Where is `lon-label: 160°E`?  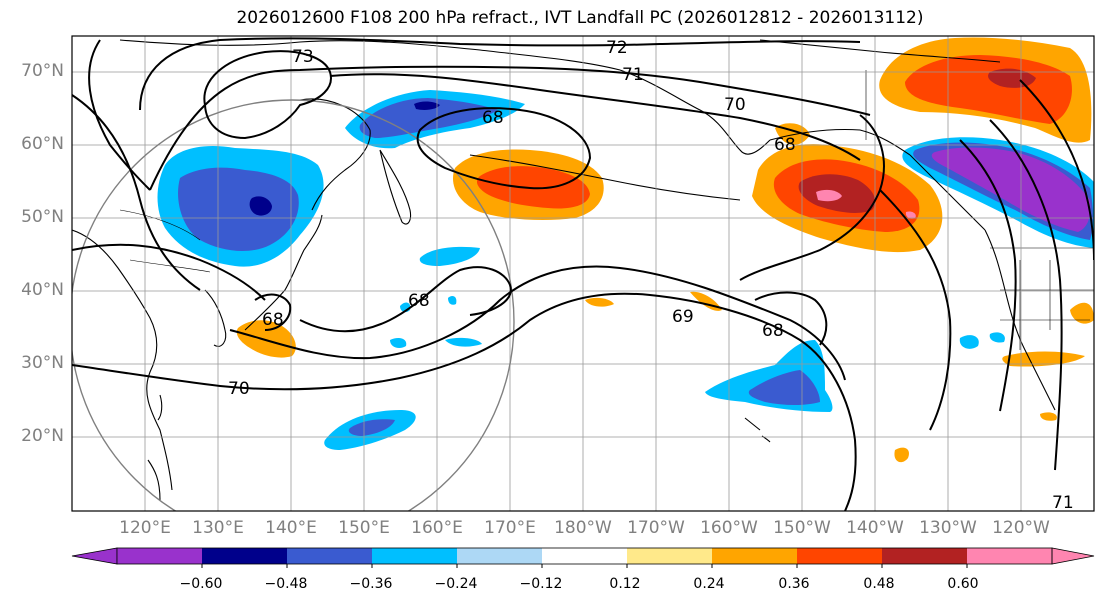 lon-label: 160°E is located at coordinates (437, 528).